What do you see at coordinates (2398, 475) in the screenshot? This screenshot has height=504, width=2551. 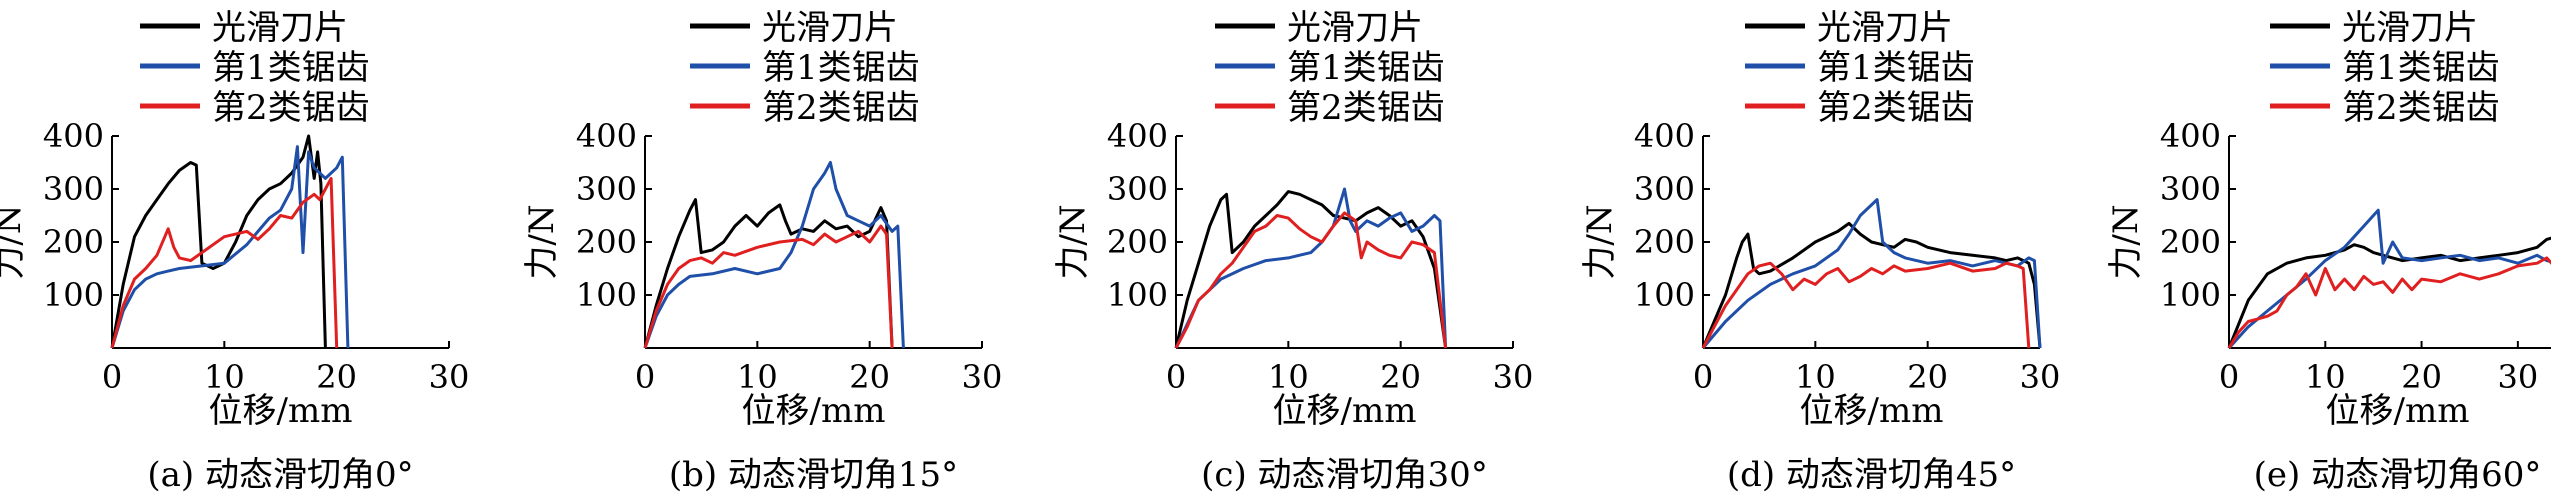 I see `panel-caption: (e) 动态滑切角60°` at bounding box center [2398, 475].